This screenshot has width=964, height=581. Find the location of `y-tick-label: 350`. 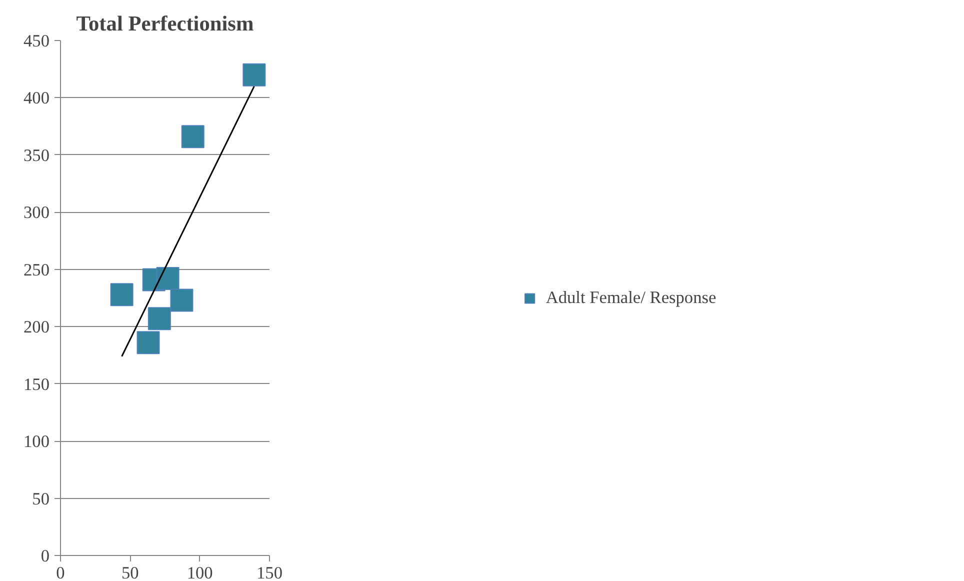

y-tick-label: 350 is located at coordinates (37, 155).